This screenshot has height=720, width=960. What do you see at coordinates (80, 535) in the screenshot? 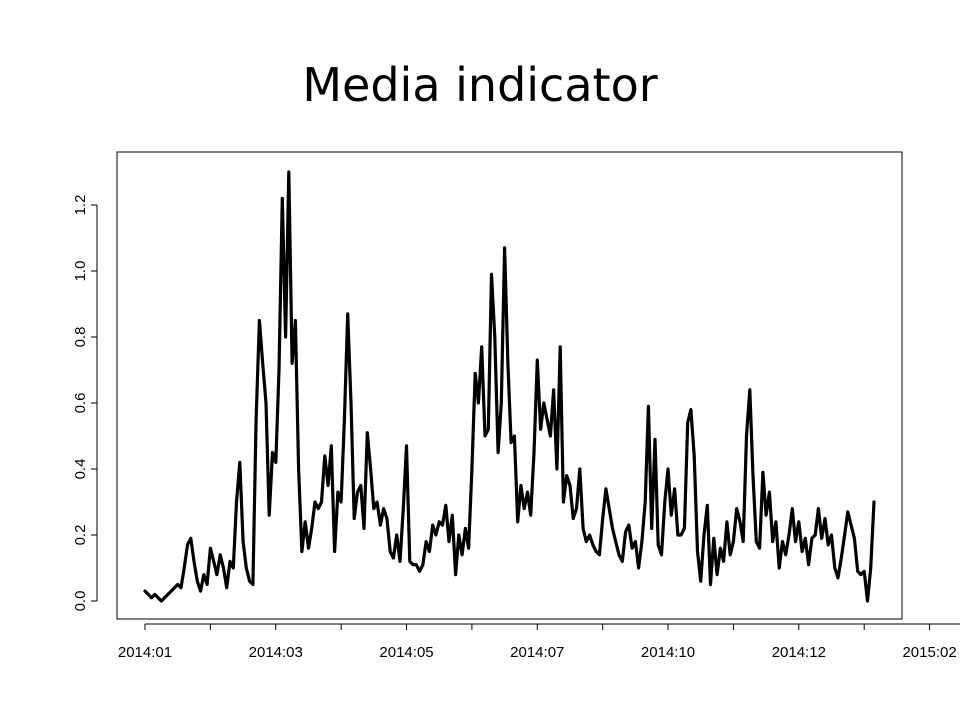
I see `y-tick-label: 0.2` at bounding box center [80, 535].